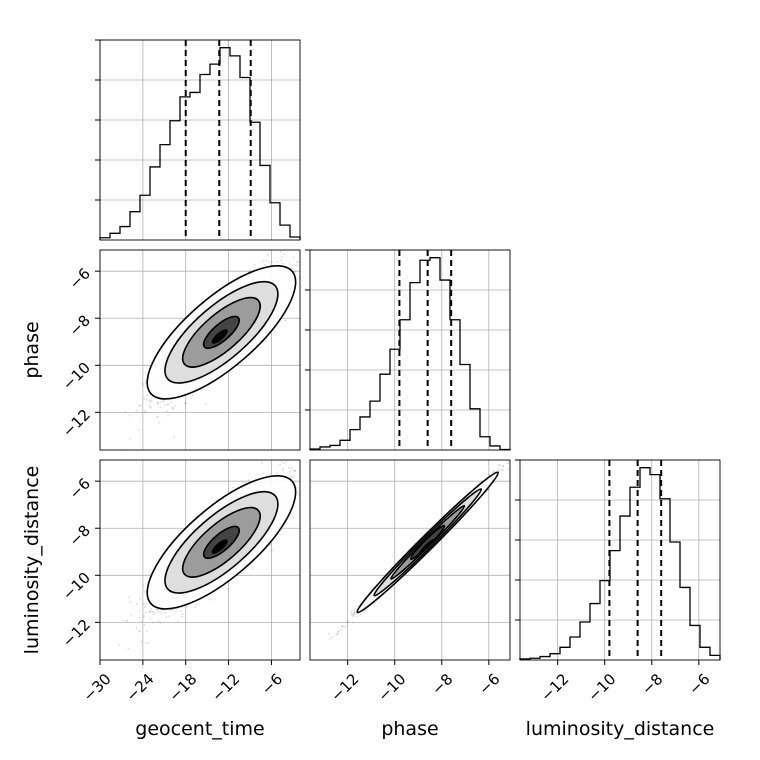  I want to click on histogram-luminosity_distance, so click(618, 560).